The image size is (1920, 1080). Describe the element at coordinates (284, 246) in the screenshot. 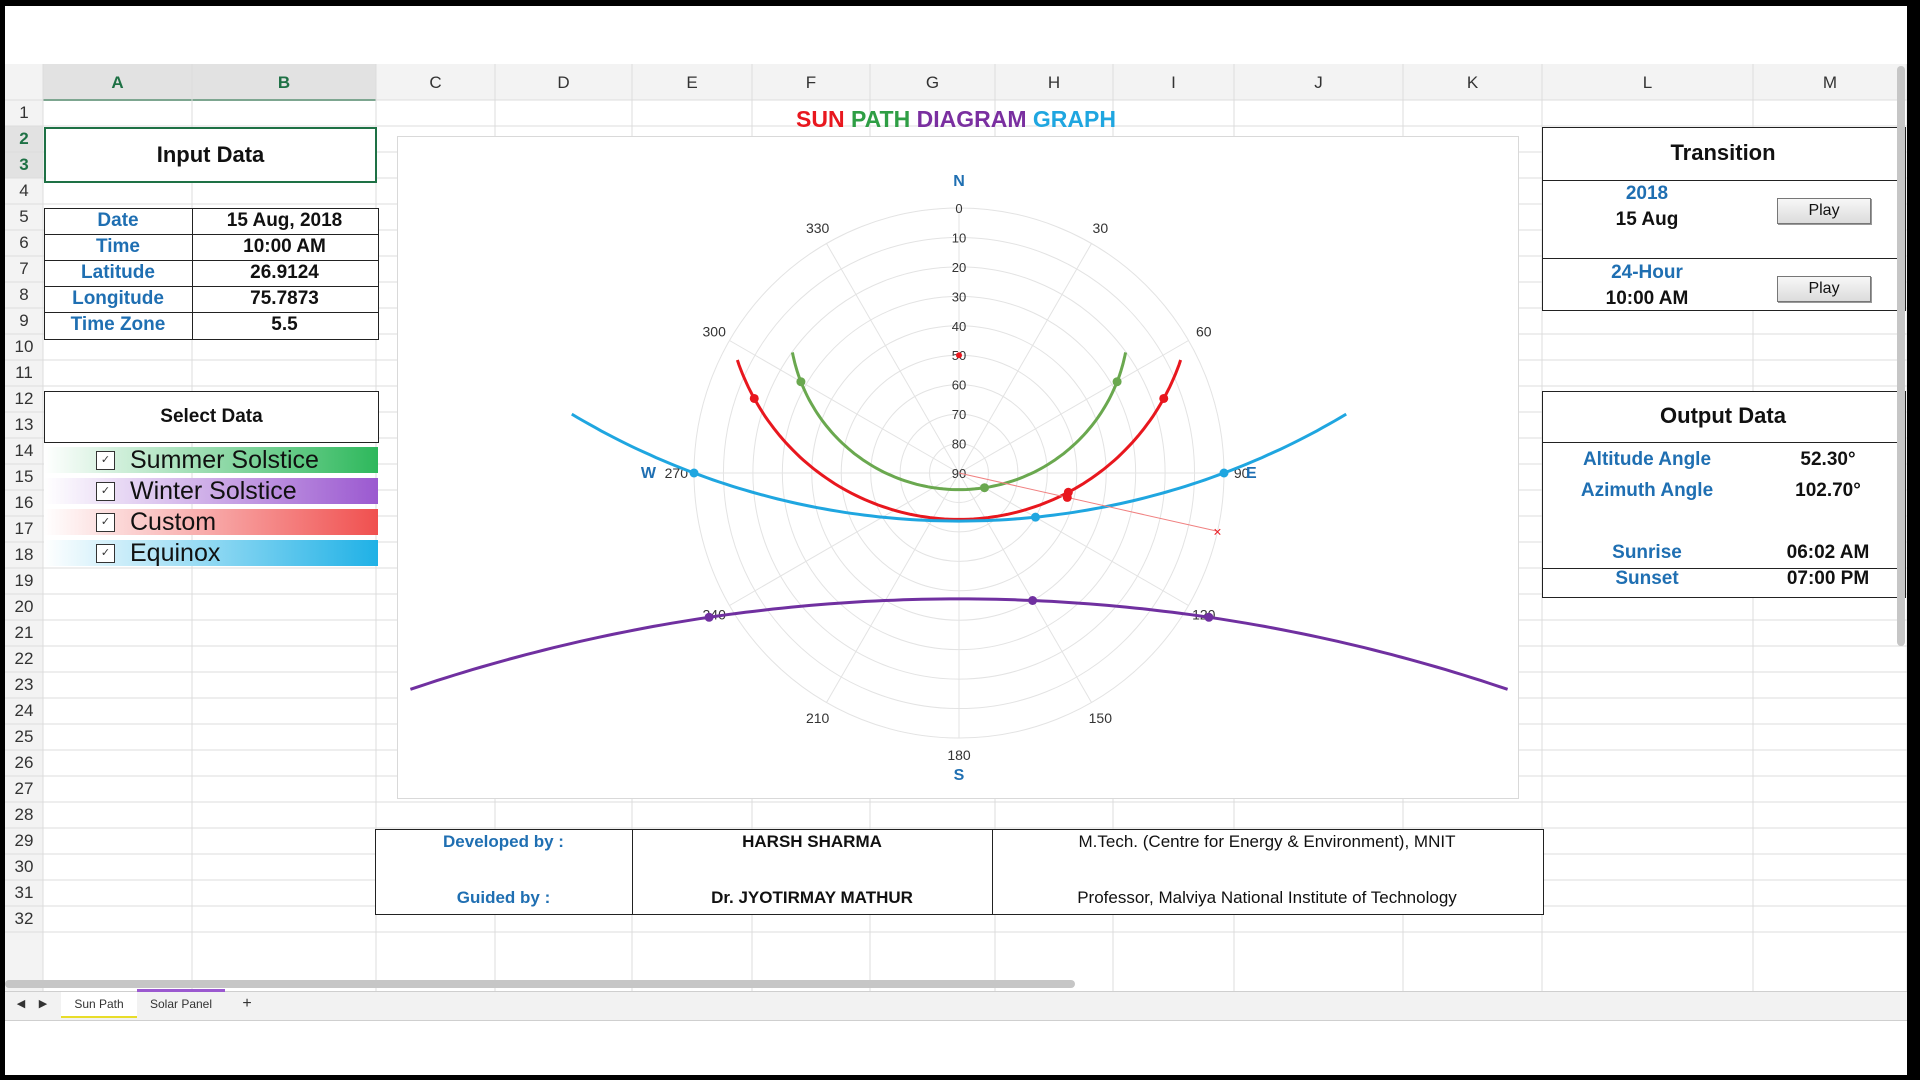

I see `input-value: 10:00 AM` at that location.